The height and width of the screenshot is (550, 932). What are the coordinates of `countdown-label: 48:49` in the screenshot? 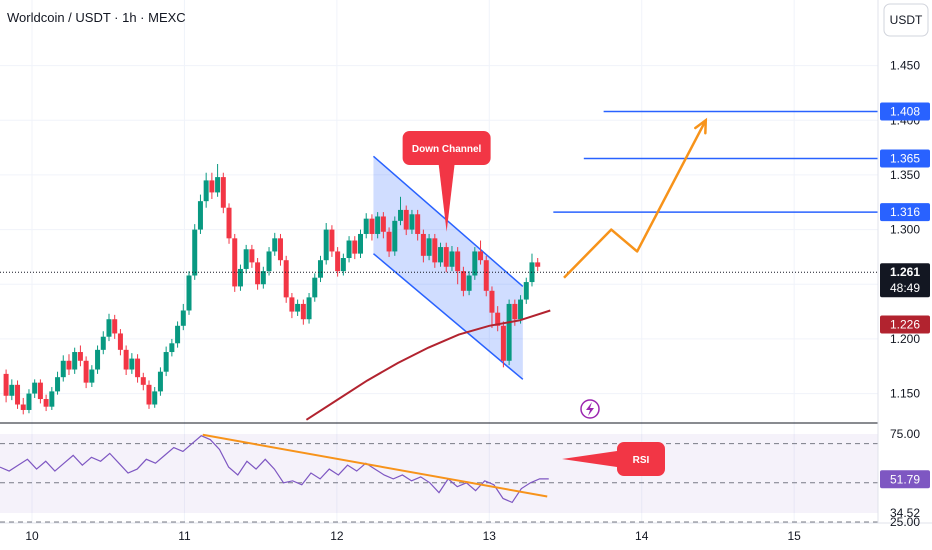 It's located at (905, 288).